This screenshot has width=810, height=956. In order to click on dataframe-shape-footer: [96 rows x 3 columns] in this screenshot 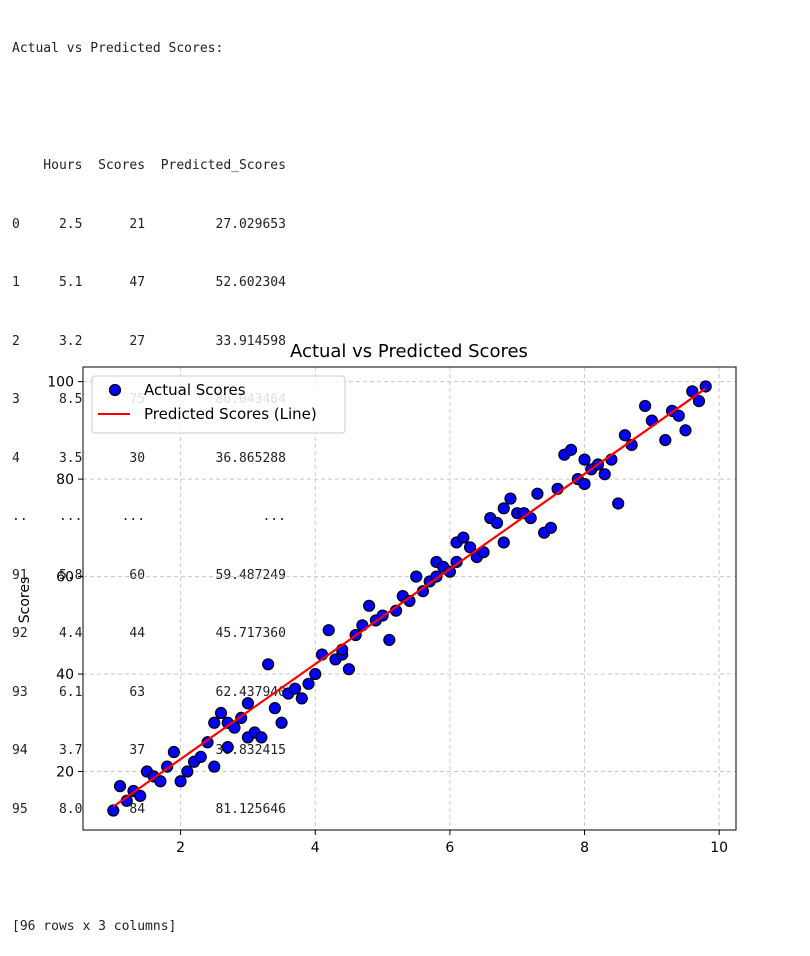, I will do `click(94, 926)`.